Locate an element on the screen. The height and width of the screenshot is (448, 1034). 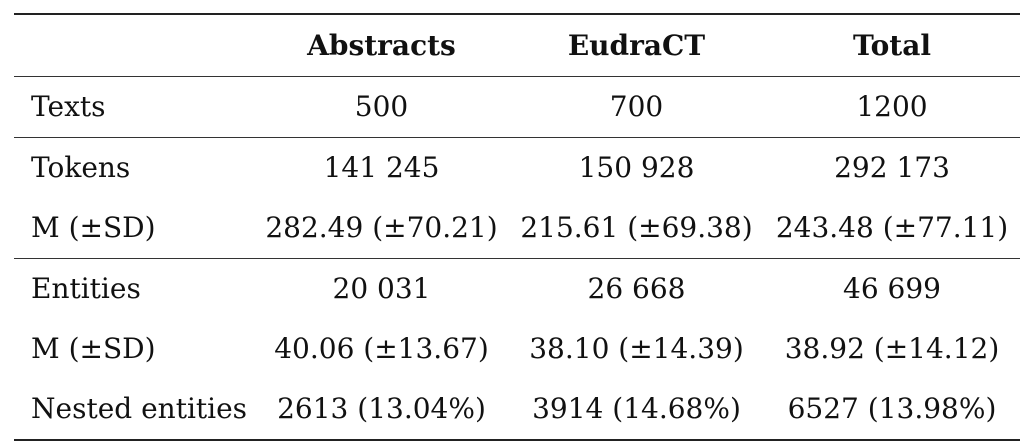
row-label: Tokens is located at coordinates (81, 167).